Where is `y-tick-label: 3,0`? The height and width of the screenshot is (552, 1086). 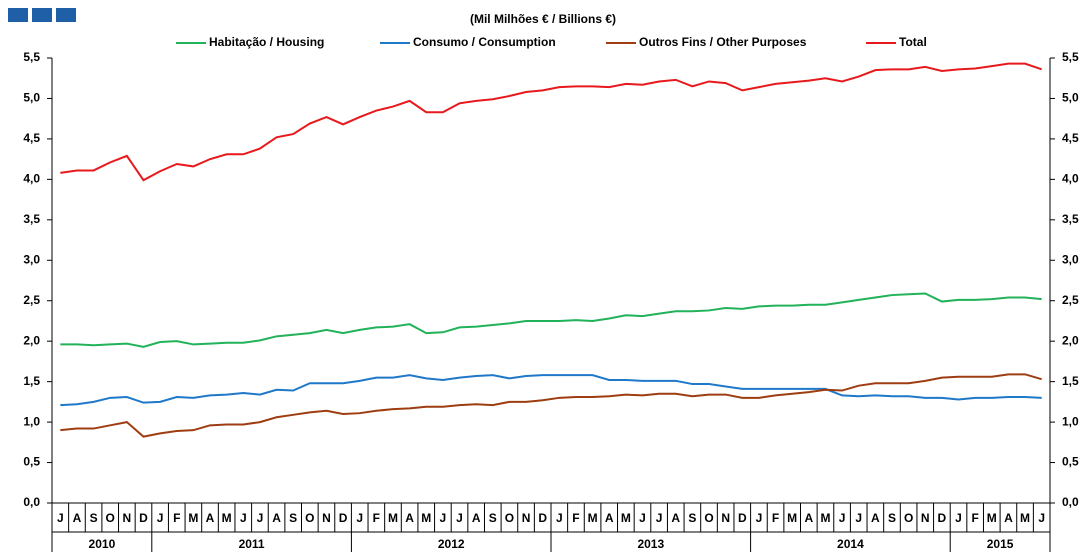
y-tick-label: 3,0 is located at coordinates (31, 259).